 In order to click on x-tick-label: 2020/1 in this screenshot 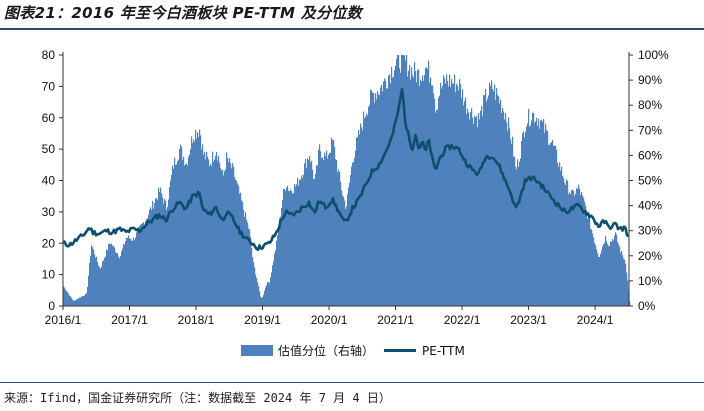, I will do `click(329, 320)`.